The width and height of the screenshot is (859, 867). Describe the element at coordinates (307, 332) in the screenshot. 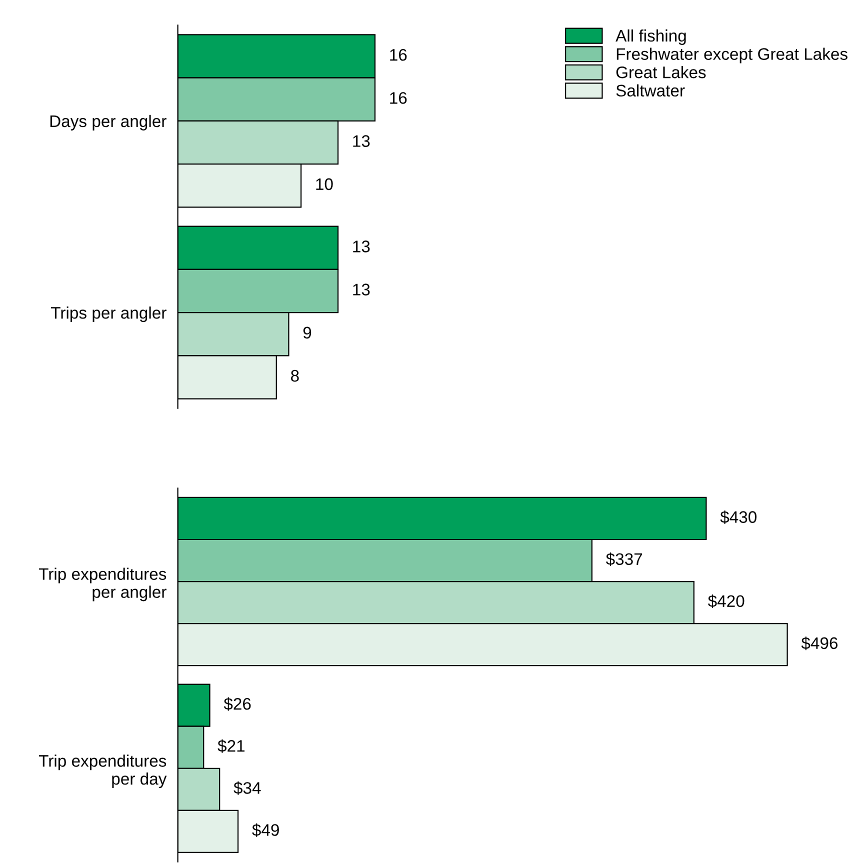

I see `data-label: 9` at that location.